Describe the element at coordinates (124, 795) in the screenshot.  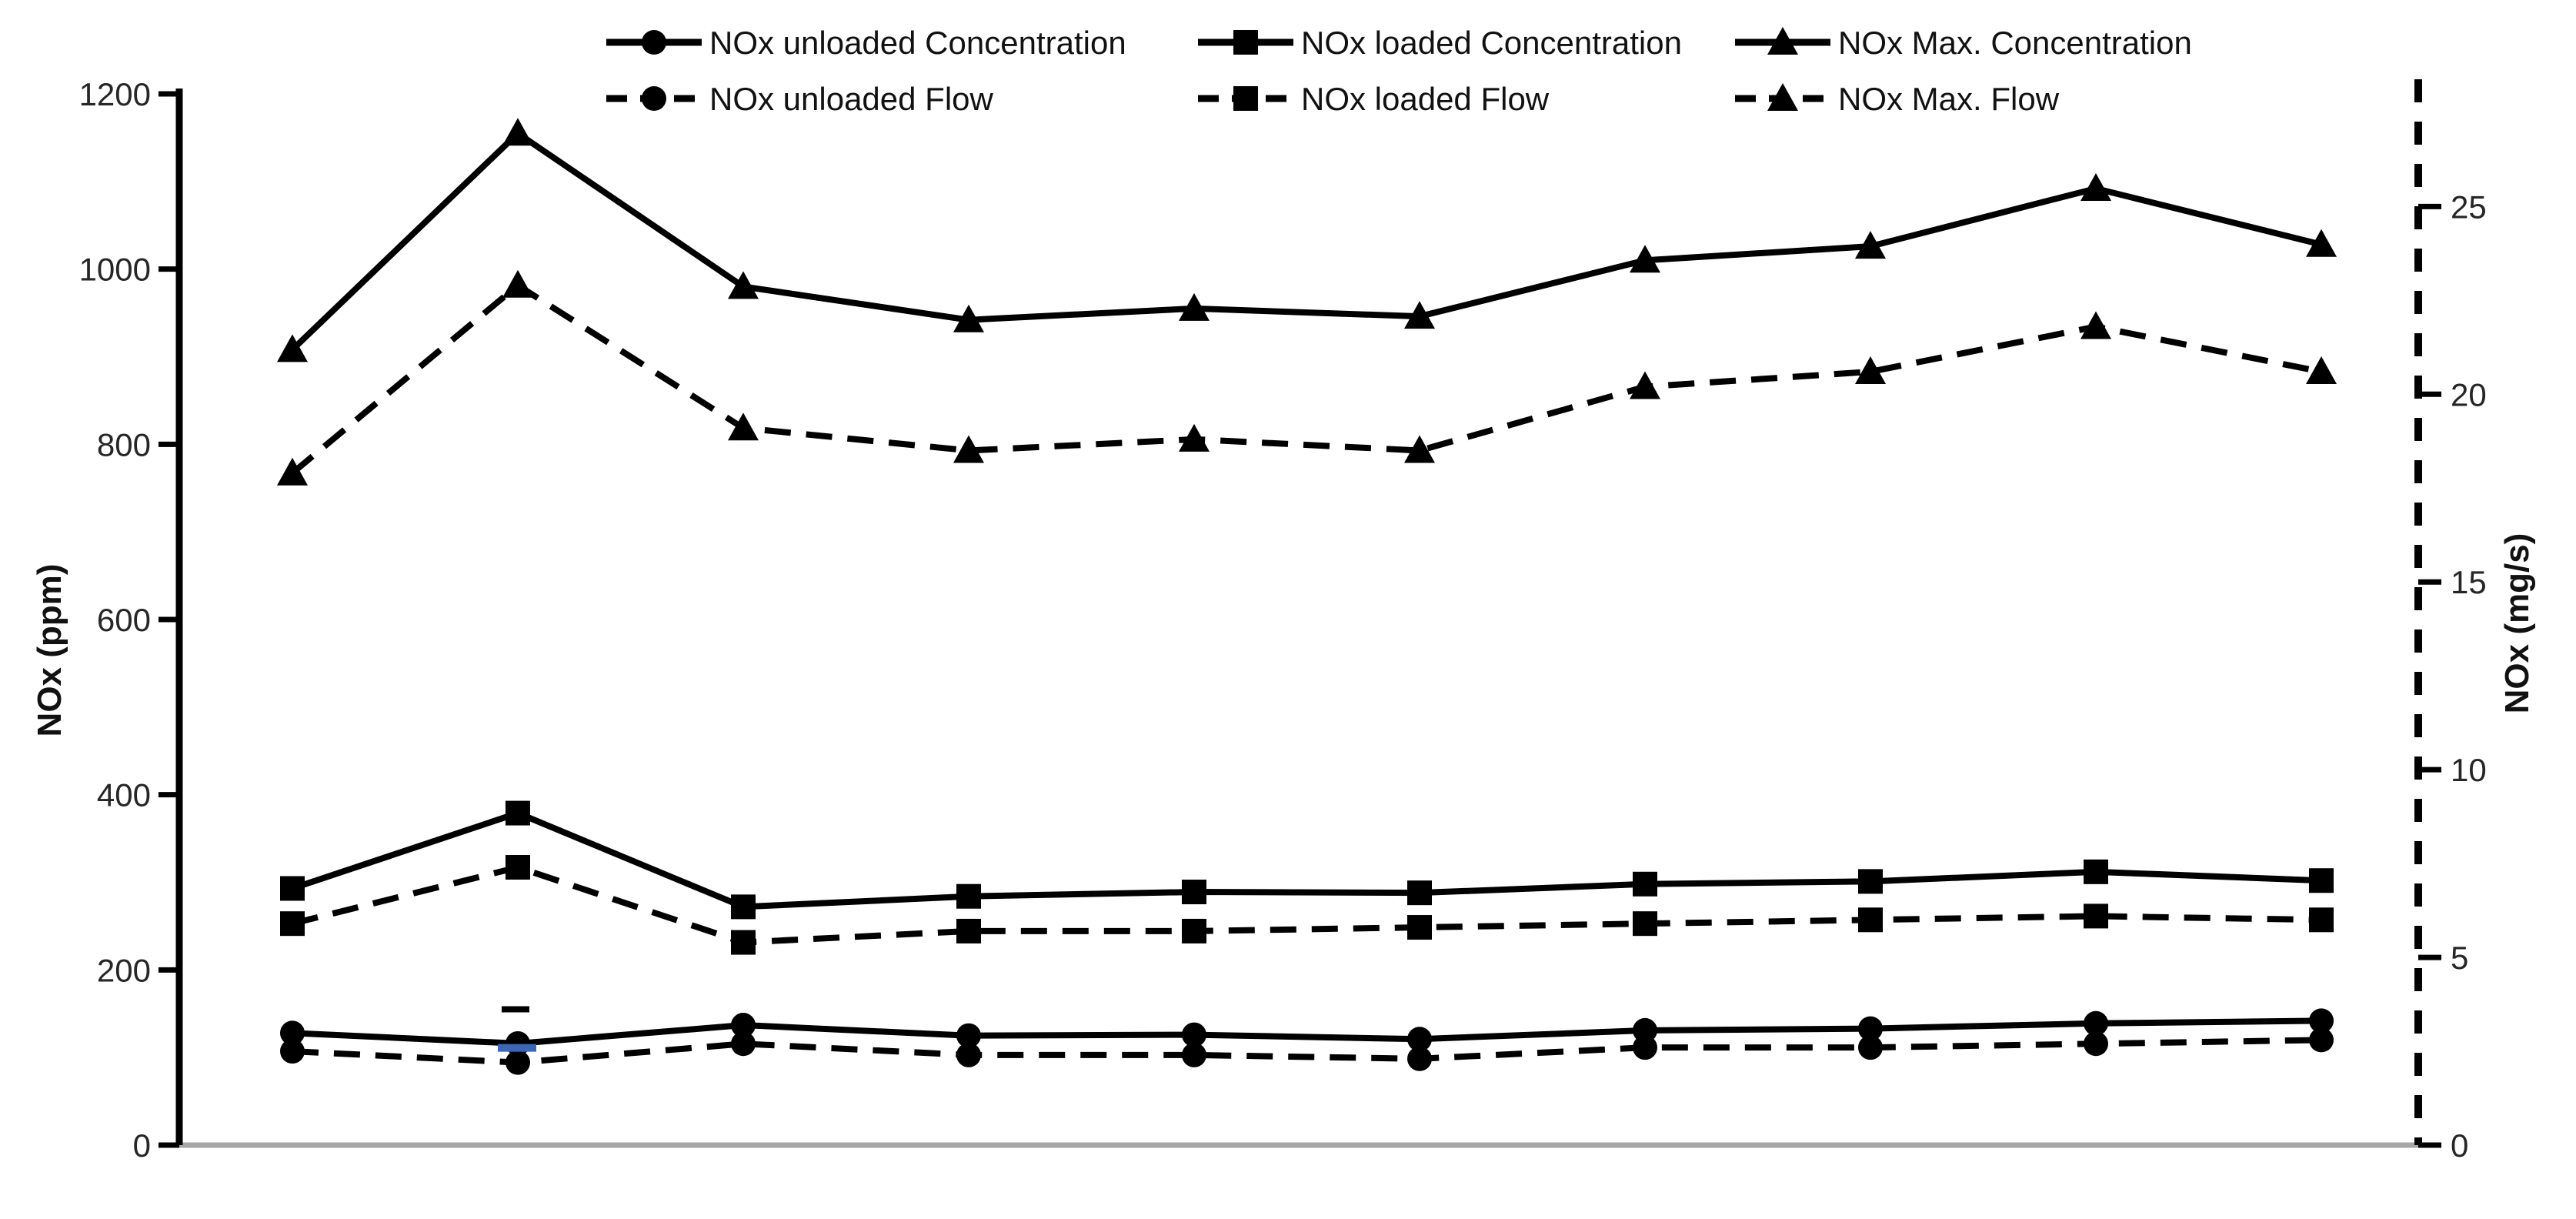
I see `left-axis-tick-label: 400` at that location.